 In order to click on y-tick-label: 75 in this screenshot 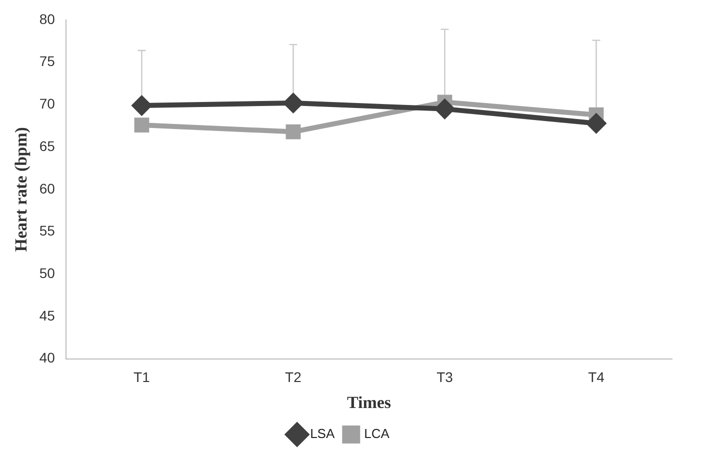, I will do `click(47, 61)`.